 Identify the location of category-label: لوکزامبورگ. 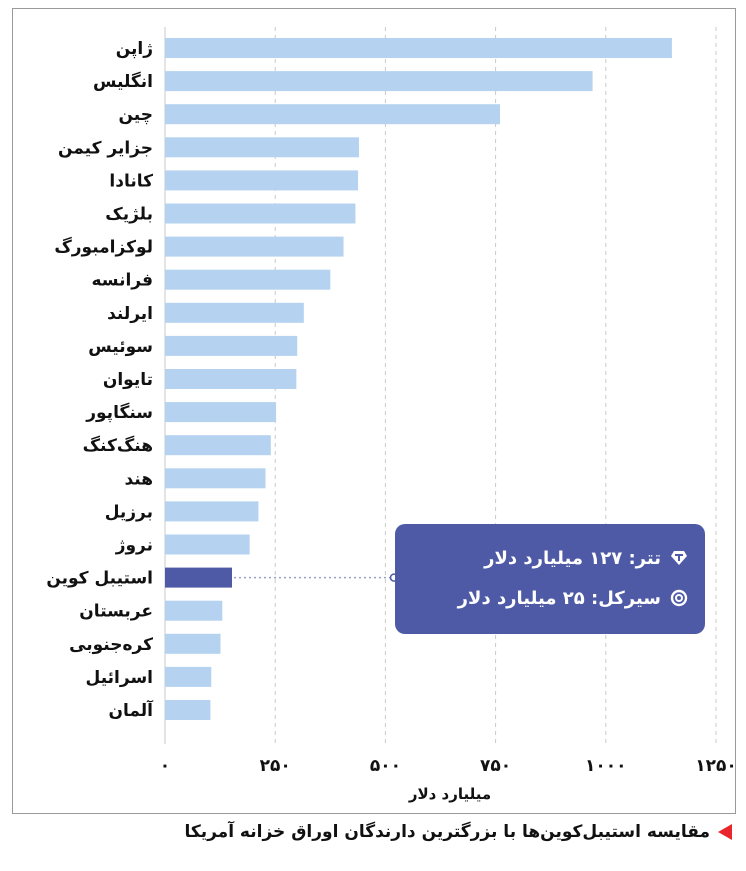
(103, 248).